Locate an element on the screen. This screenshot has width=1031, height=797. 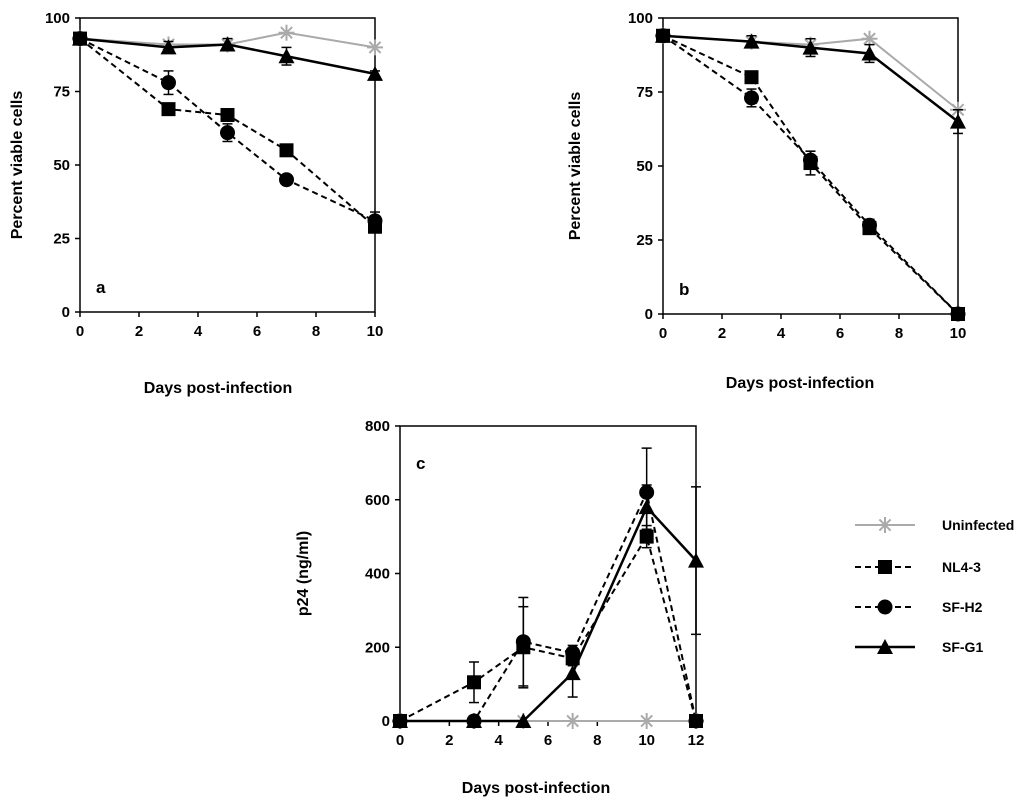
y-tick-label: 400 is located at coordinates (377, 574).